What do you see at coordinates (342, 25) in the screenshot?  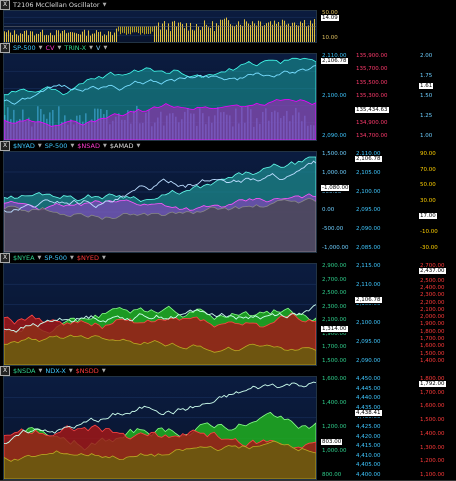 I see `price-scale-r1: 50.00 10.00` at bounding box center [342, 25].